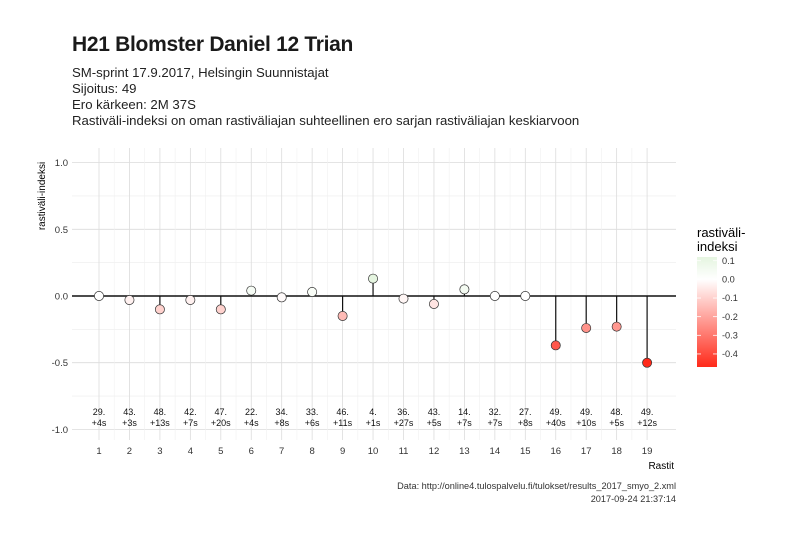  I want to click on x-axis: 1 2 3 4 5 6 7 8 9 10 11 12 13 14 15 16 17 18 19, so click(374, 451).